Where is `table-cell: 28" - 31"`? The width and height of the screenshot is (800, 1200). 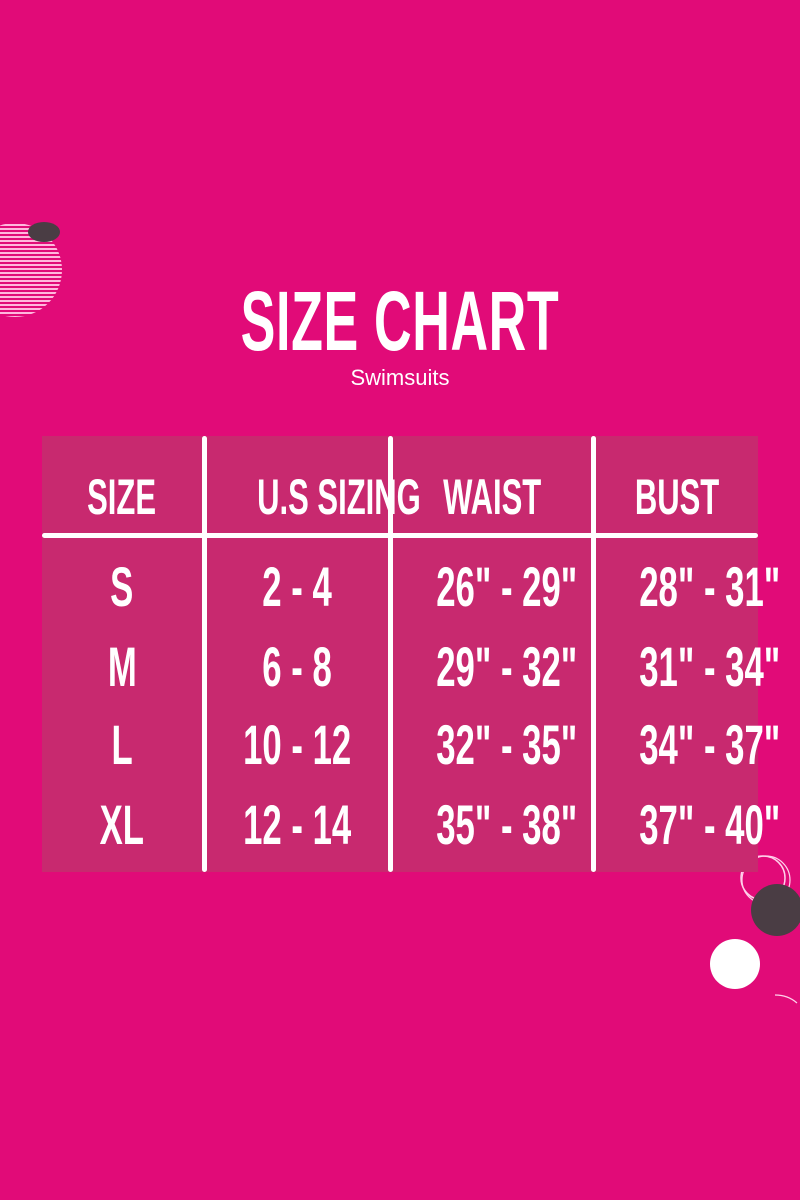
table-cell: 28" - 31" is located at coordinates (688, 587).